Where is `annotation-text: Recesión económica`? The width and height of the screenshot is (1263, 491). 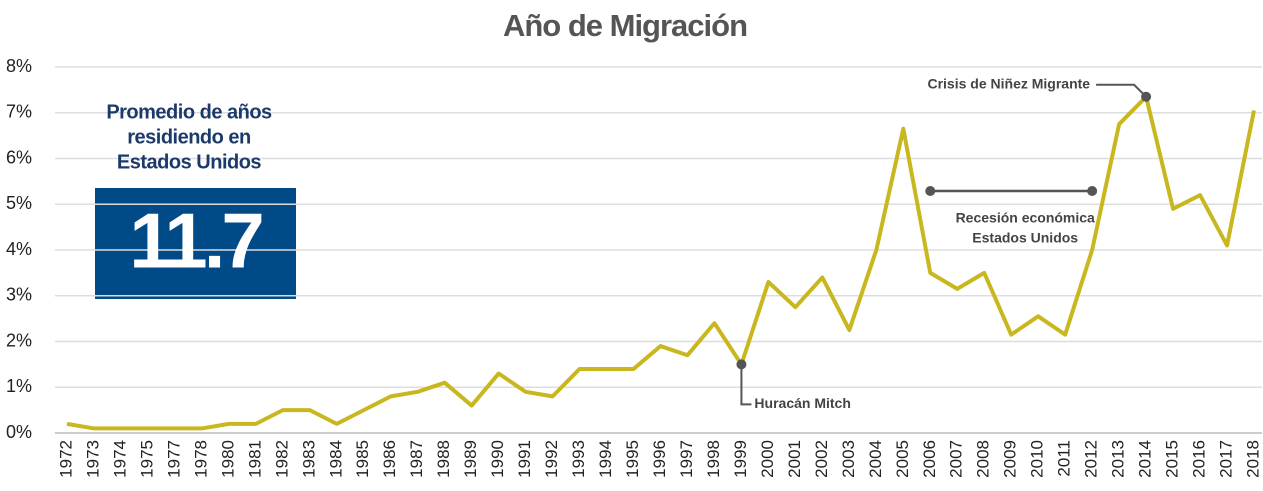 annotation-text: Recesión económica is located at coordinates (1025, 218).